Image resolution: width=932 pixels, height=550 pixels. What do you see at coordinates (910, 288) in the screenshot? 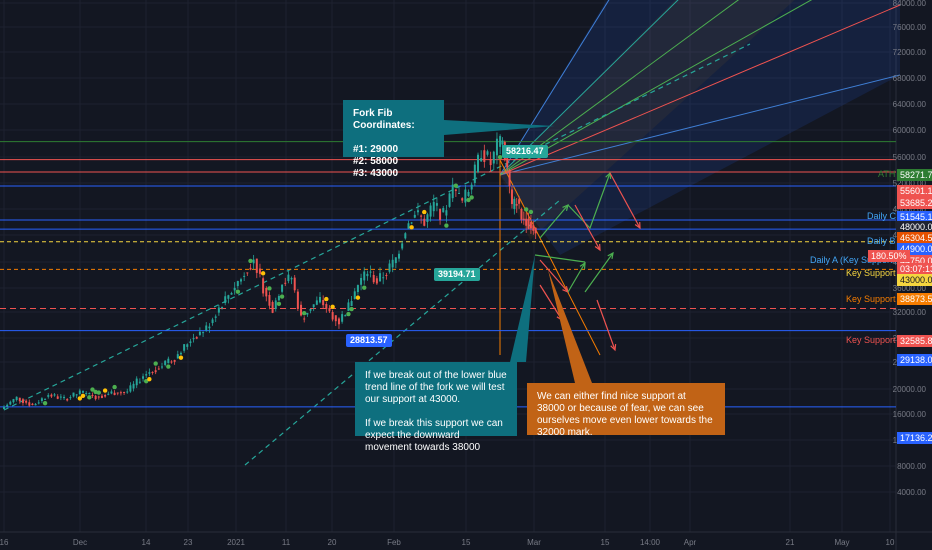
I see `y-tick-label: 36000.00` at bounding box center [910, 288].